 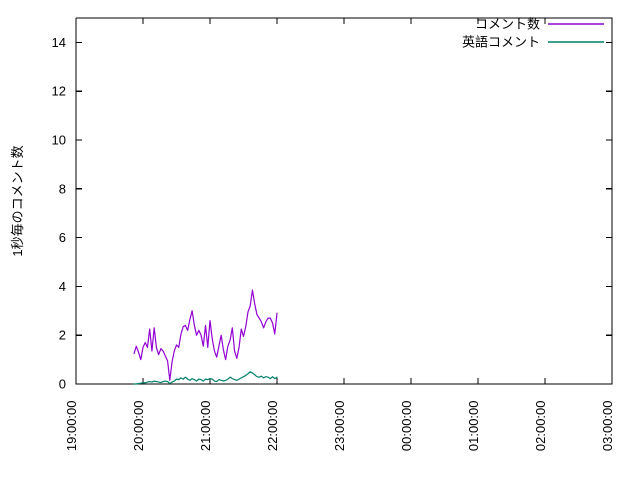 I want to click on y-tick-label: 0, so click(x=62, y=384).